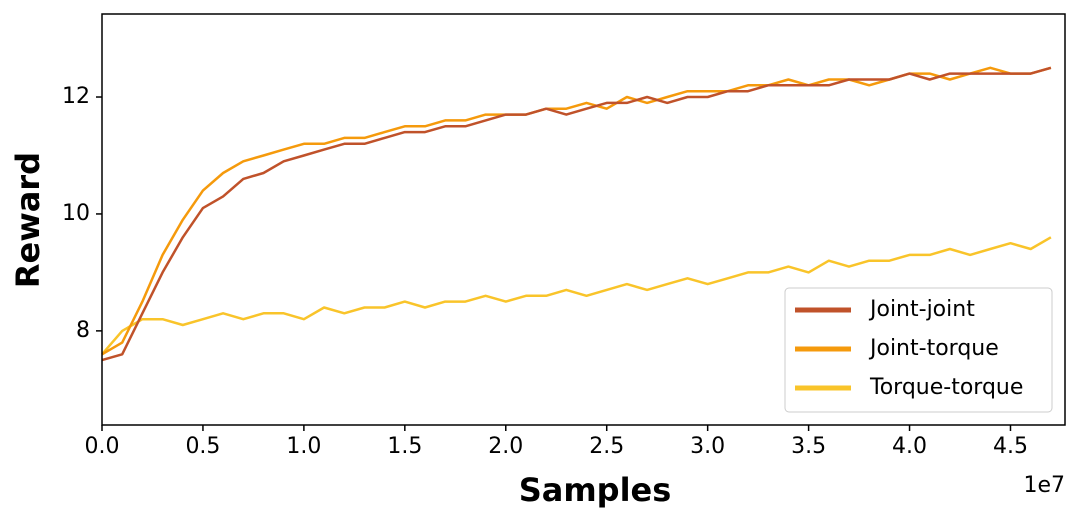  I want to click on legend: Joint-joint Joint-torque Torque-torque, so click(918, 350).